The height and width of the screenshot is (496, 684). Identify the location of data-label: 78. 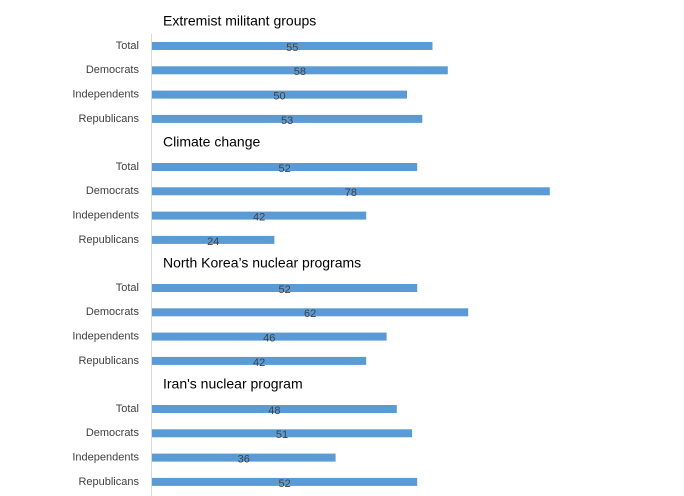
(351, 193).